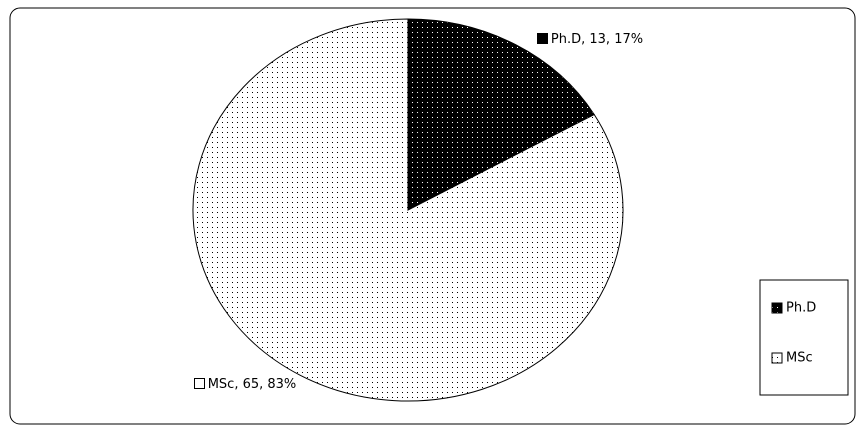 This screenshot has width=863, height=428. Describe the element at coordinates (801, 308) in the screenshot. I see `legend-label: Ph.D` at that location.